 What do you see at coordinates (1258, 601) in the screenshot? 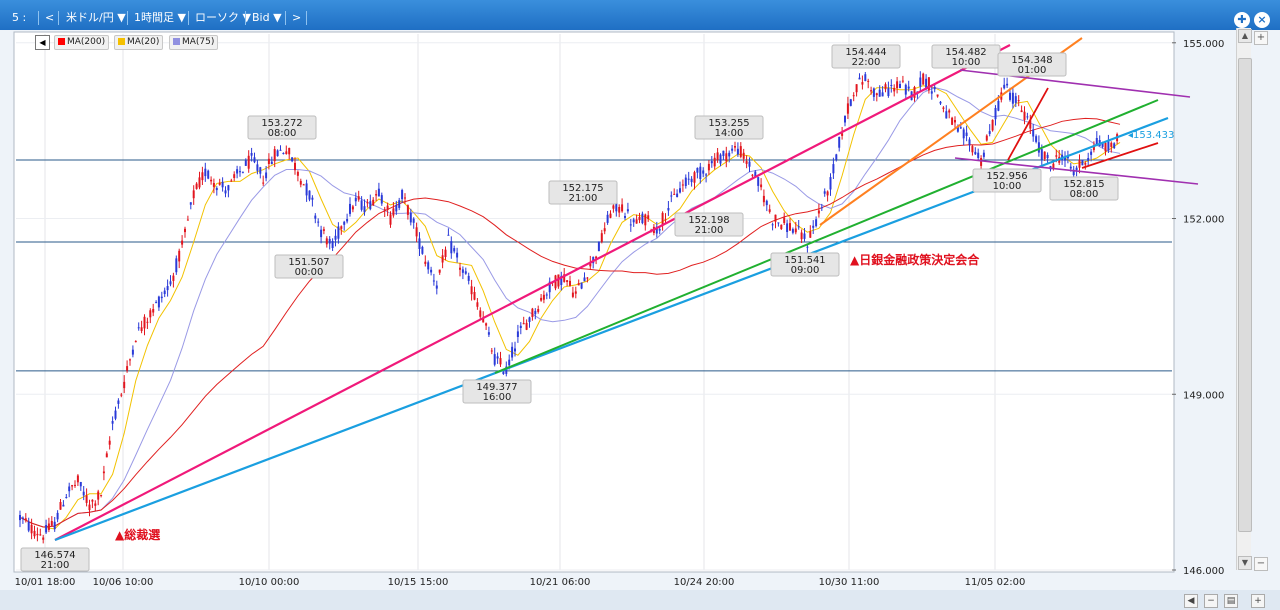
I see `zoom-in-time-icon: +` at bounding box center [1258, 601].